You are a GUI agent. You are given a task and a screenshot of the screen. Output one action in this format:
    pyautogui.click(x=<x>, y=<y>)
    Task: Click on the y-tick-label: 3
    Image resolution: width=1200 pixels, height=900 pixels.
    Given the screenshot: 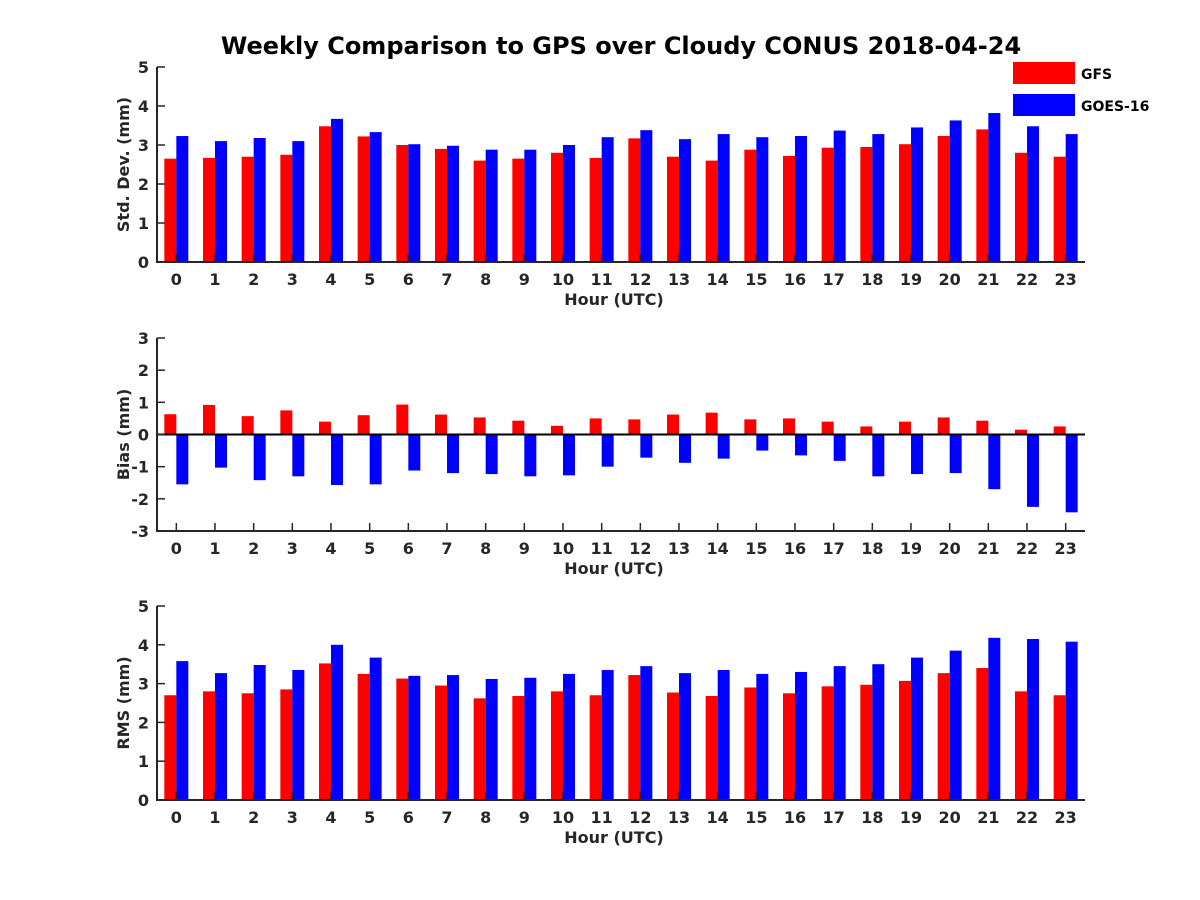 What is the action you would take?
    pyautogui.click(x=143, y=684)
    